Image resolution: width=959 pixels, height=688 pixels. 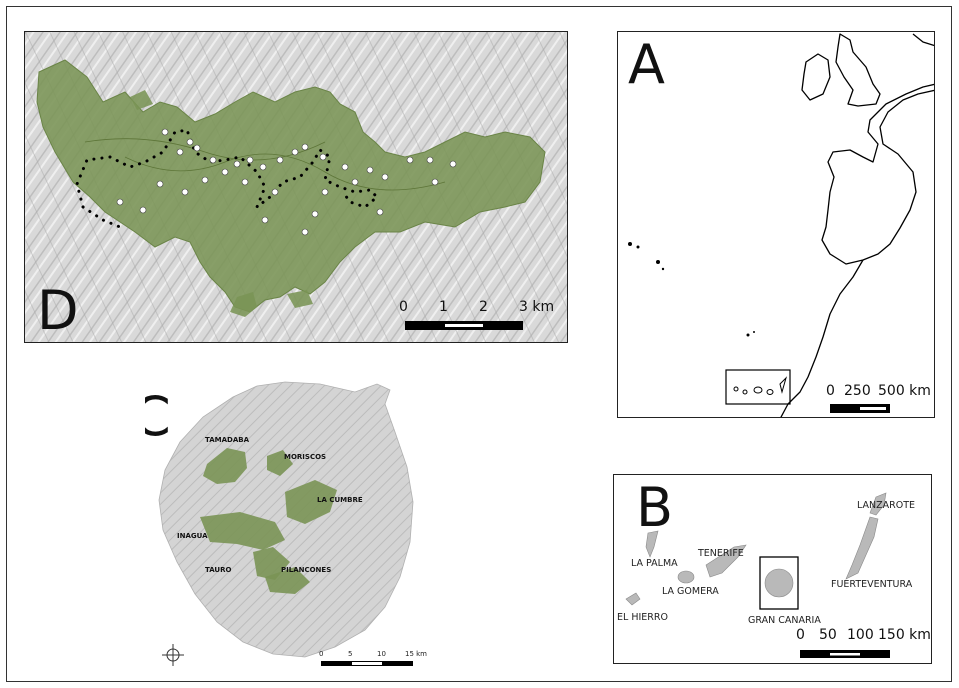 What do you see at coordinates (828, 635) in the screenshot?
I see `scale-tick: 50` at bounding box center [828, 635].